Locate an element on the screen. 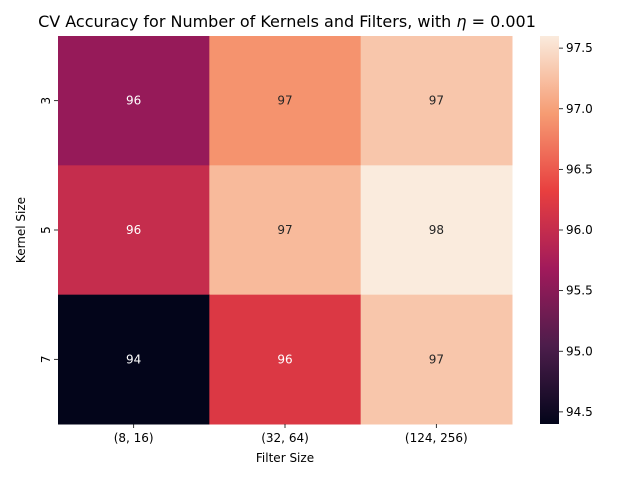 The width and height of the screenshot is (640, 480). cell-annotation: 94 is located at coordinates (133, 359).